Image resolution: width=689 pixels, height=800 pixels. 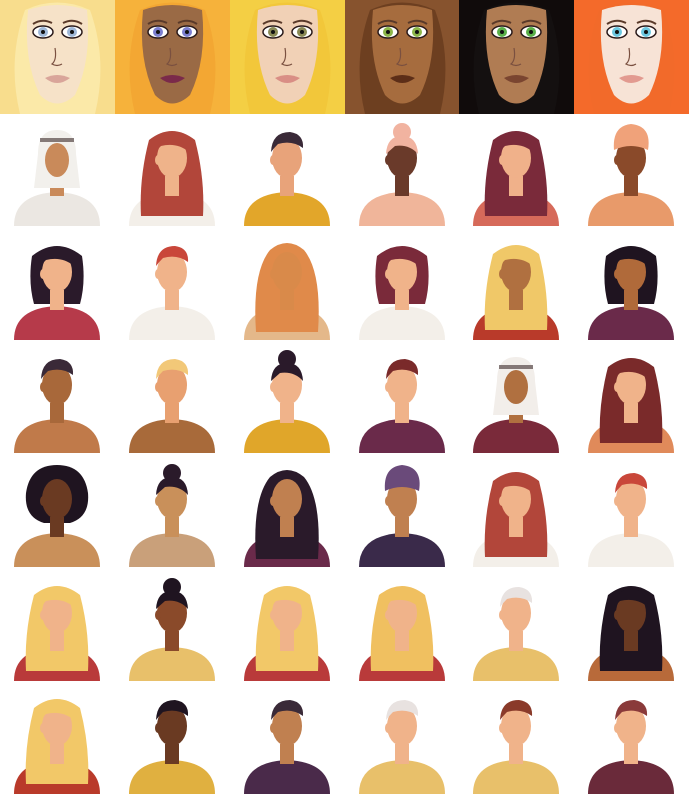 I want to click on avatar-woman-braids-dark, so click(x=631, y=629).